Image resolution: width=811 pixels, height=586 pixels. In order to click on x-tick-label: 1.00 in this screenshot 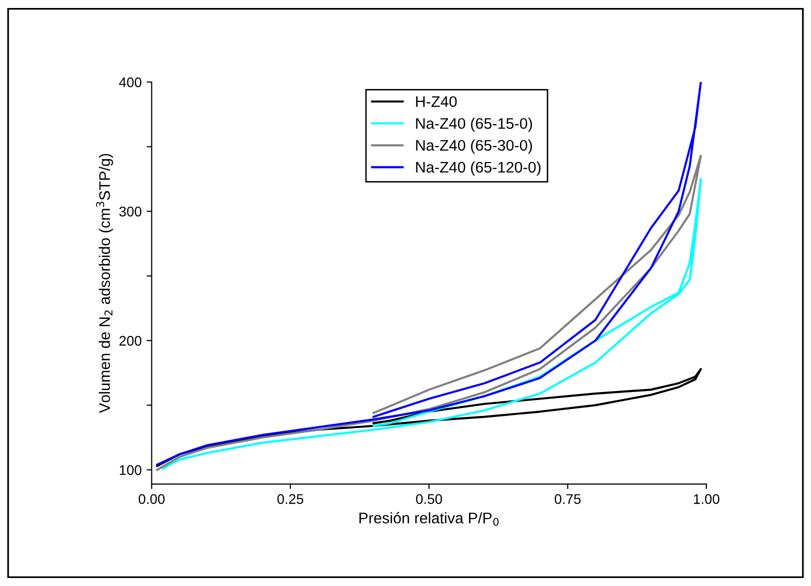, I will do `click(707, 499)`.